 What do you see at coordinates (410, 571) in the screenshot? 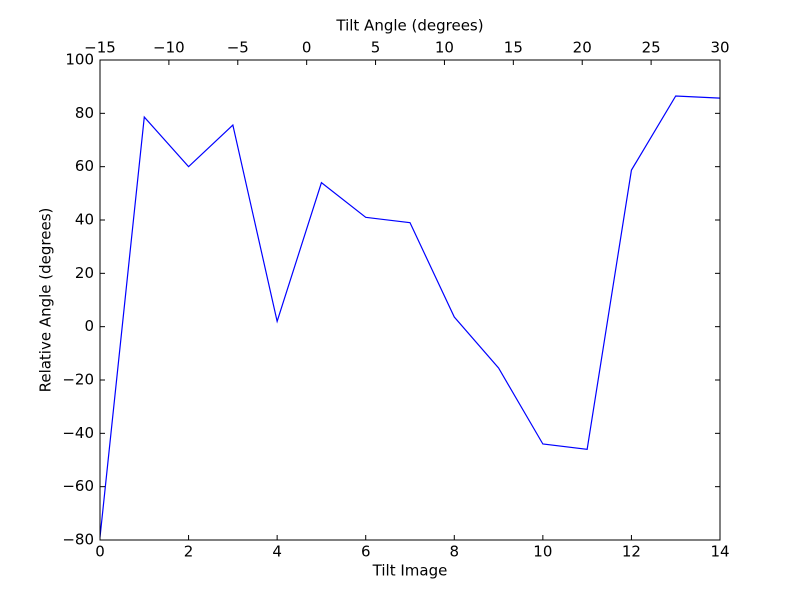
I see `x-axis-label: Tilt Image` at bounding box center [410, 571].